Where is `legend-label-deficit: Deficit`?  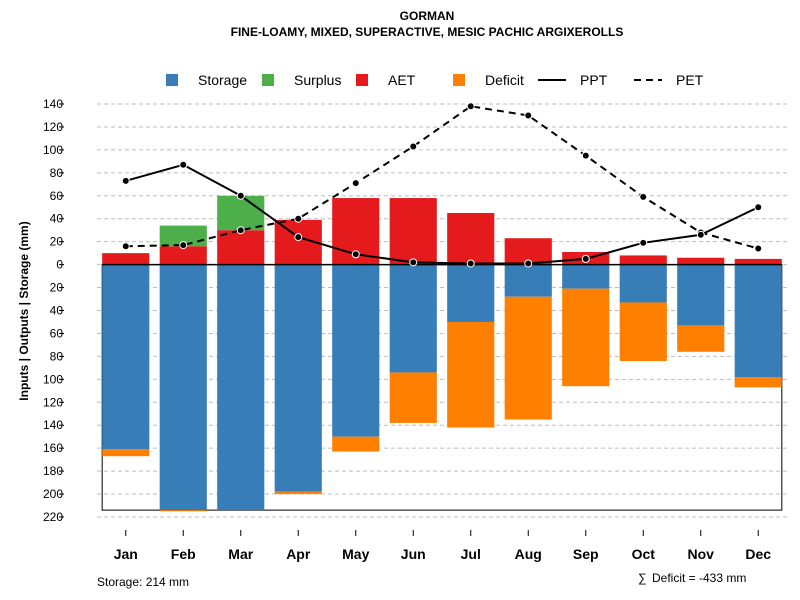
legend-label-deficit: Deficit is located at coordinates (504, 80).